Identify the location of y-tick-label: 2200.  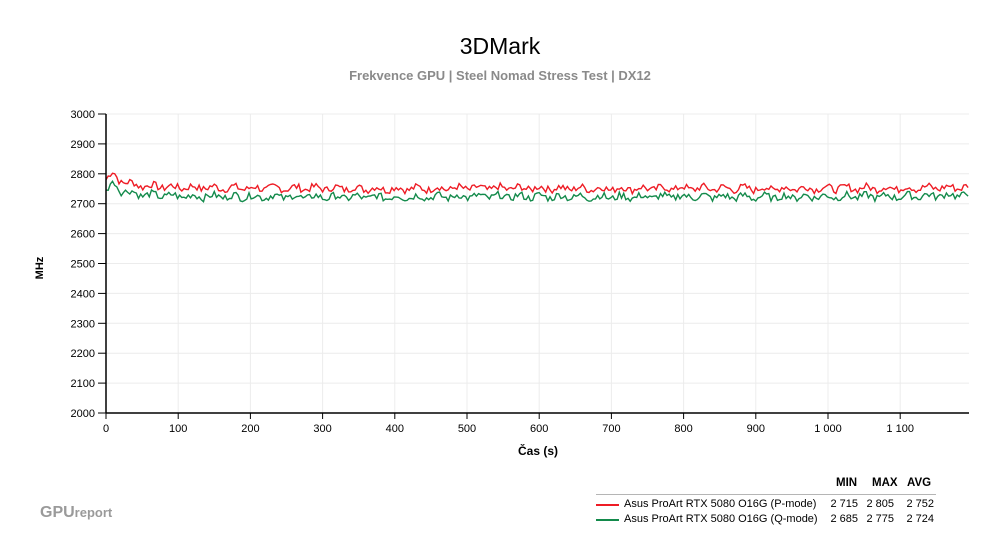
(83, 354).